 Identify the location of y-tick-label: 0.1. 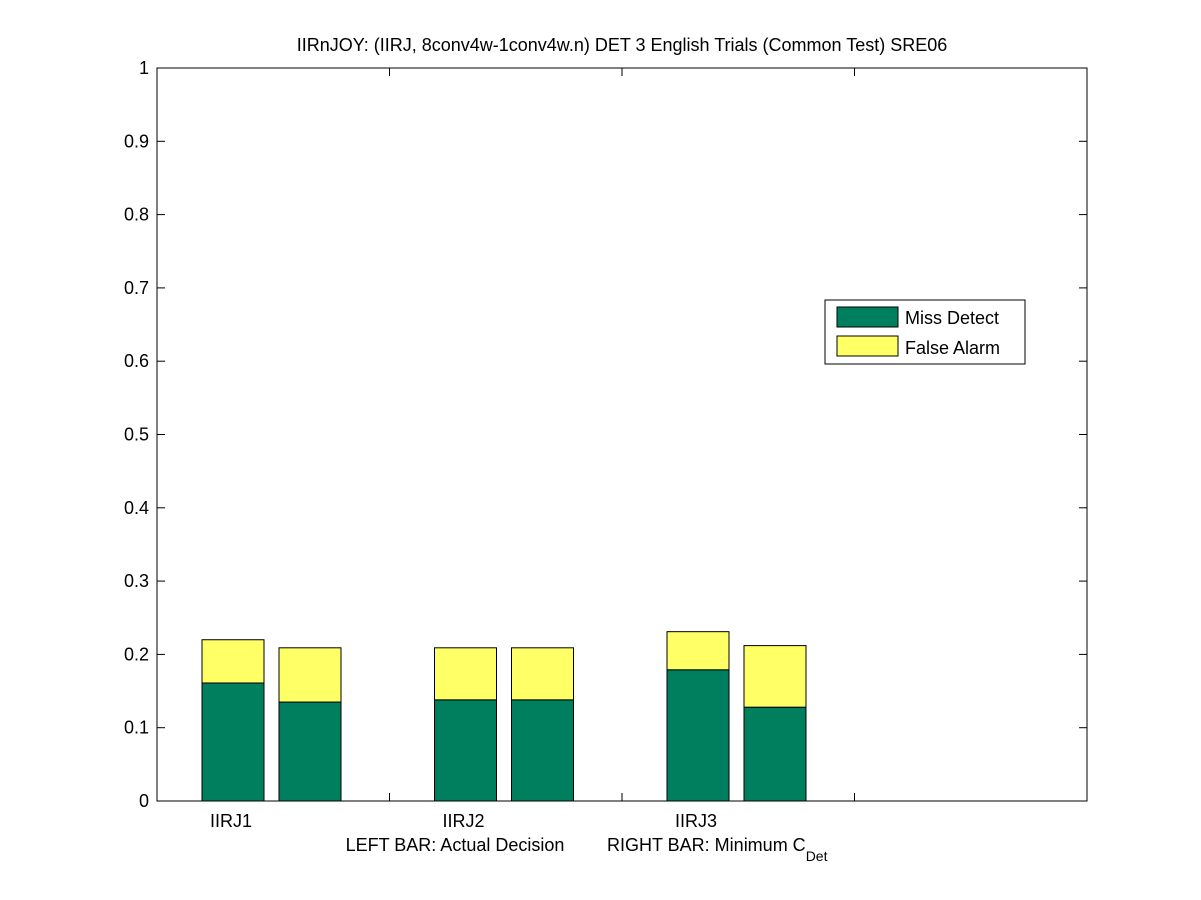
(136, 728).